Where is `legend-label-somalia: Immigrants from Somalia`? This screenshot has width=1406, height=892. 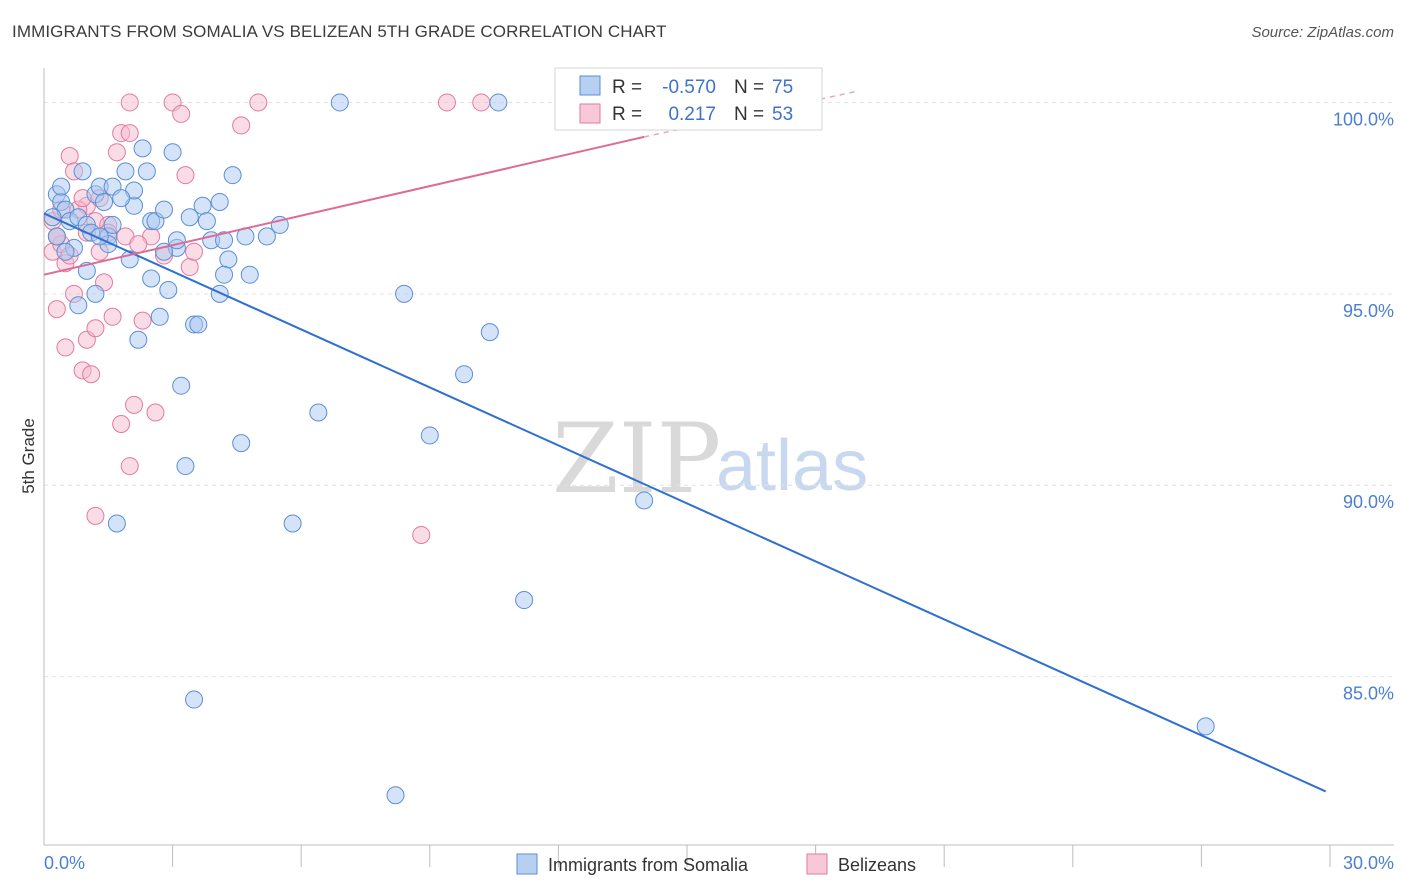 legend-label-somalia: Immigrants from Somalia is located at coordinates (648, 865).